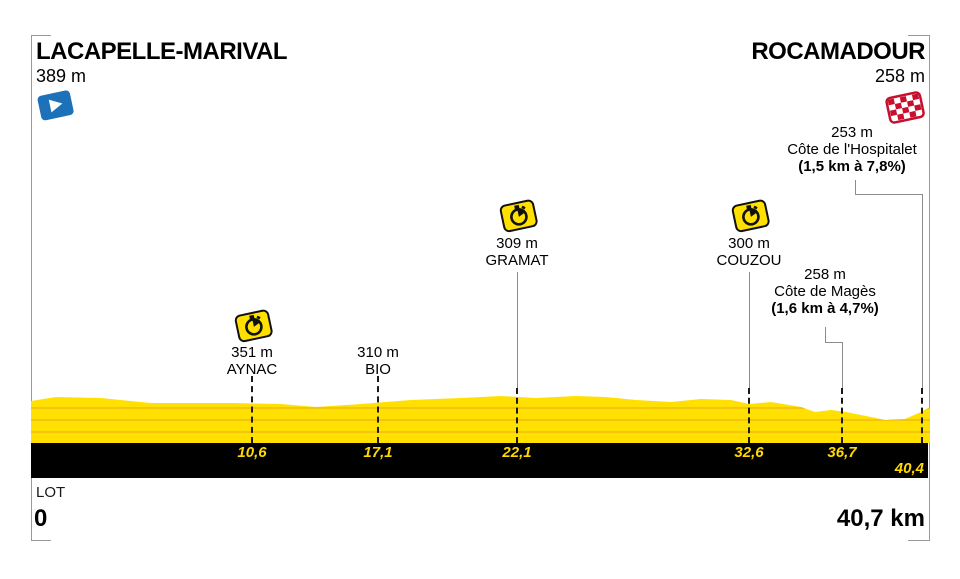 Image resolution: width=960 pixels, height=579 pixels. Describe the element at coordinates (905, 107) in the screenshot. I see `checkered-finish-flag-icon` at that location.